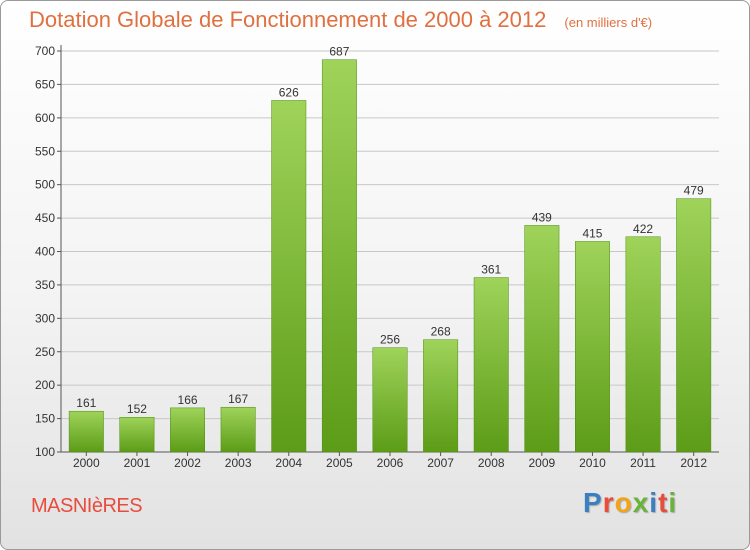 The image size is (750, 550). What do you see at coordinates (339, 52) in the screenshot?
I see `data-label-2005: 687` at bounding box center [339, 52].